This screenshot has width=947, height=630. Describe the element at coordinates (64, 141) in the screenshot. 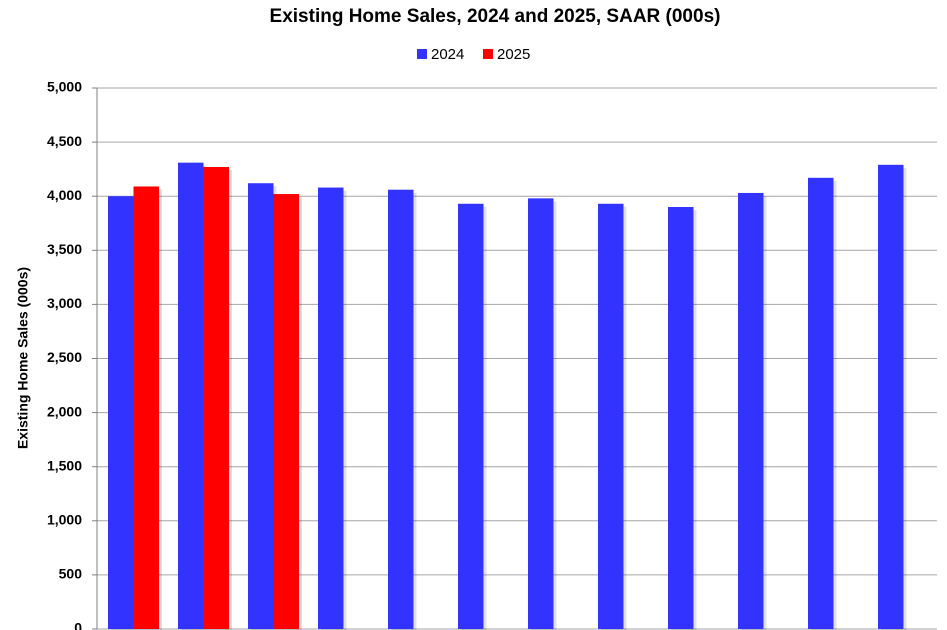

I see `y-tick-label: 4,500` at that location.